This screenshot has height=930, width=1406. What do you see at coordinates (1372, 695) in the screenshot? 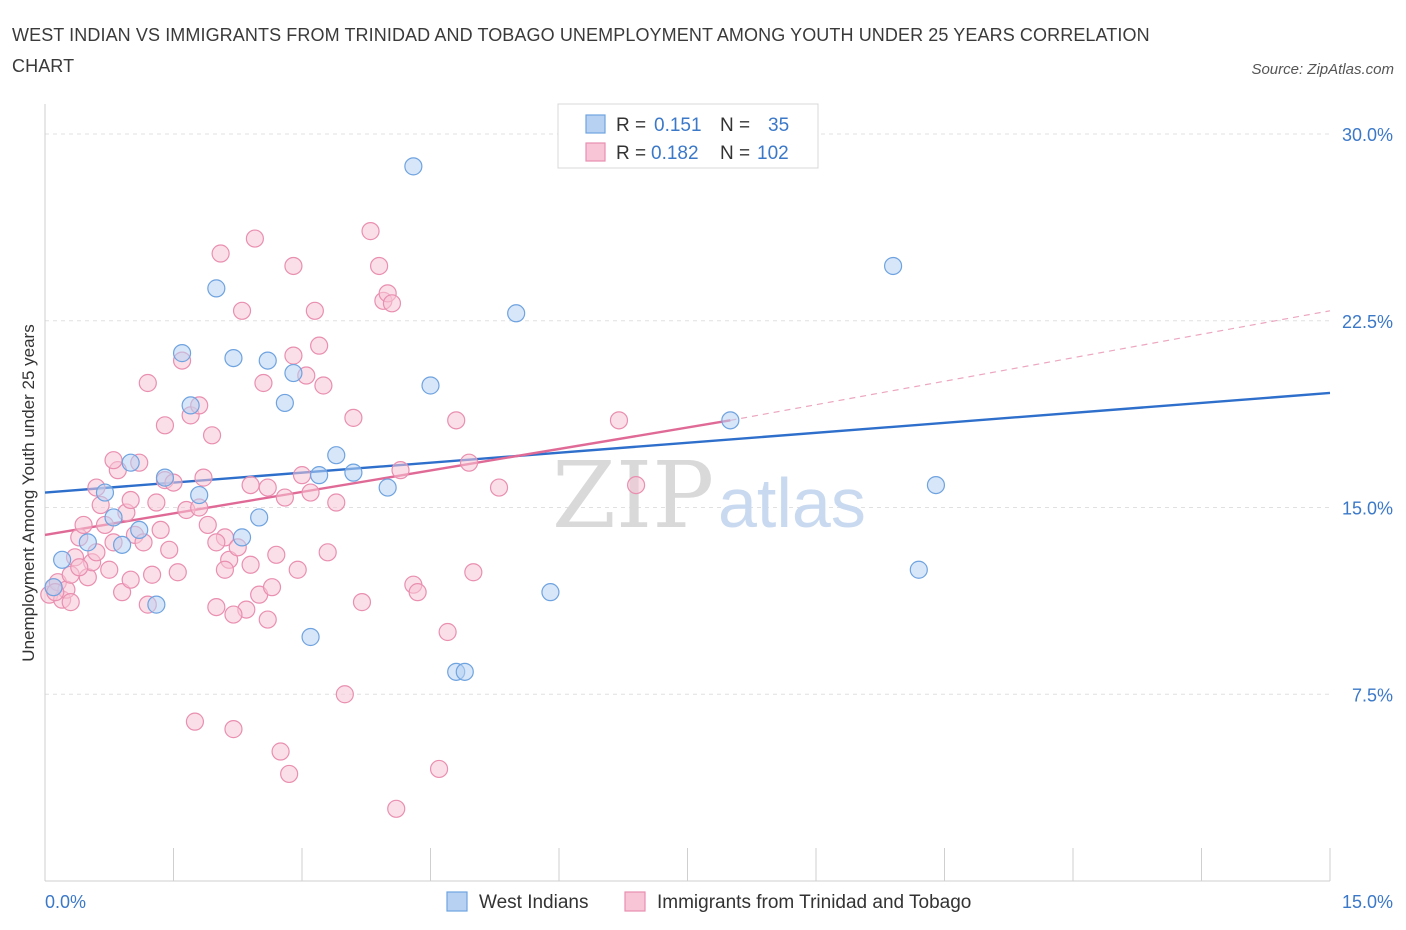
I see `y-tick-label: 7.5%` at bounding box center [1372, 695].